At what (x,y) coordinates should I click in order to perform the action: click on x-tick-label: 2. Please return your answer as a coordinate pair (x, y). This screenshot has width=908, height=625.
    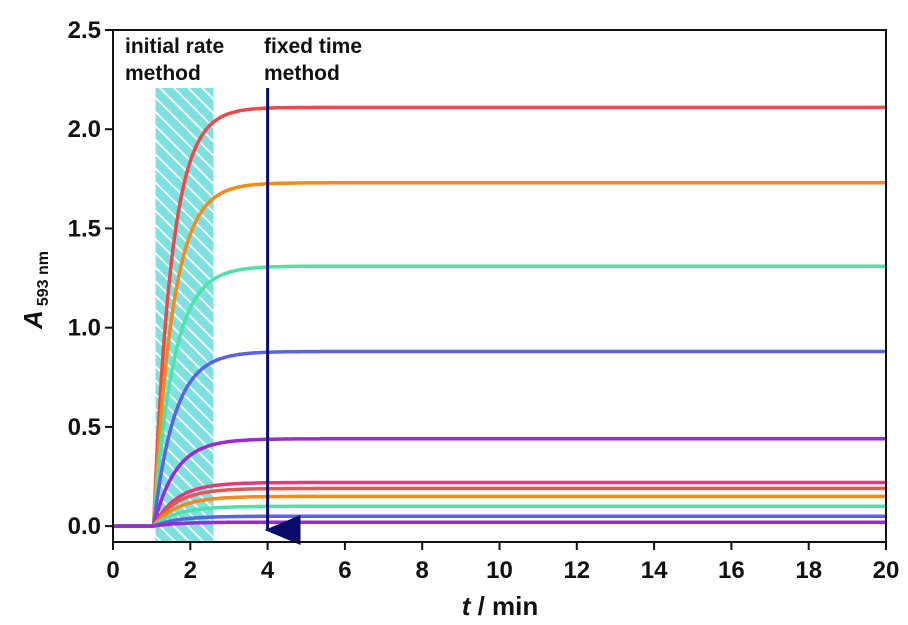
    Looking at the image, I should click on (190, 570).